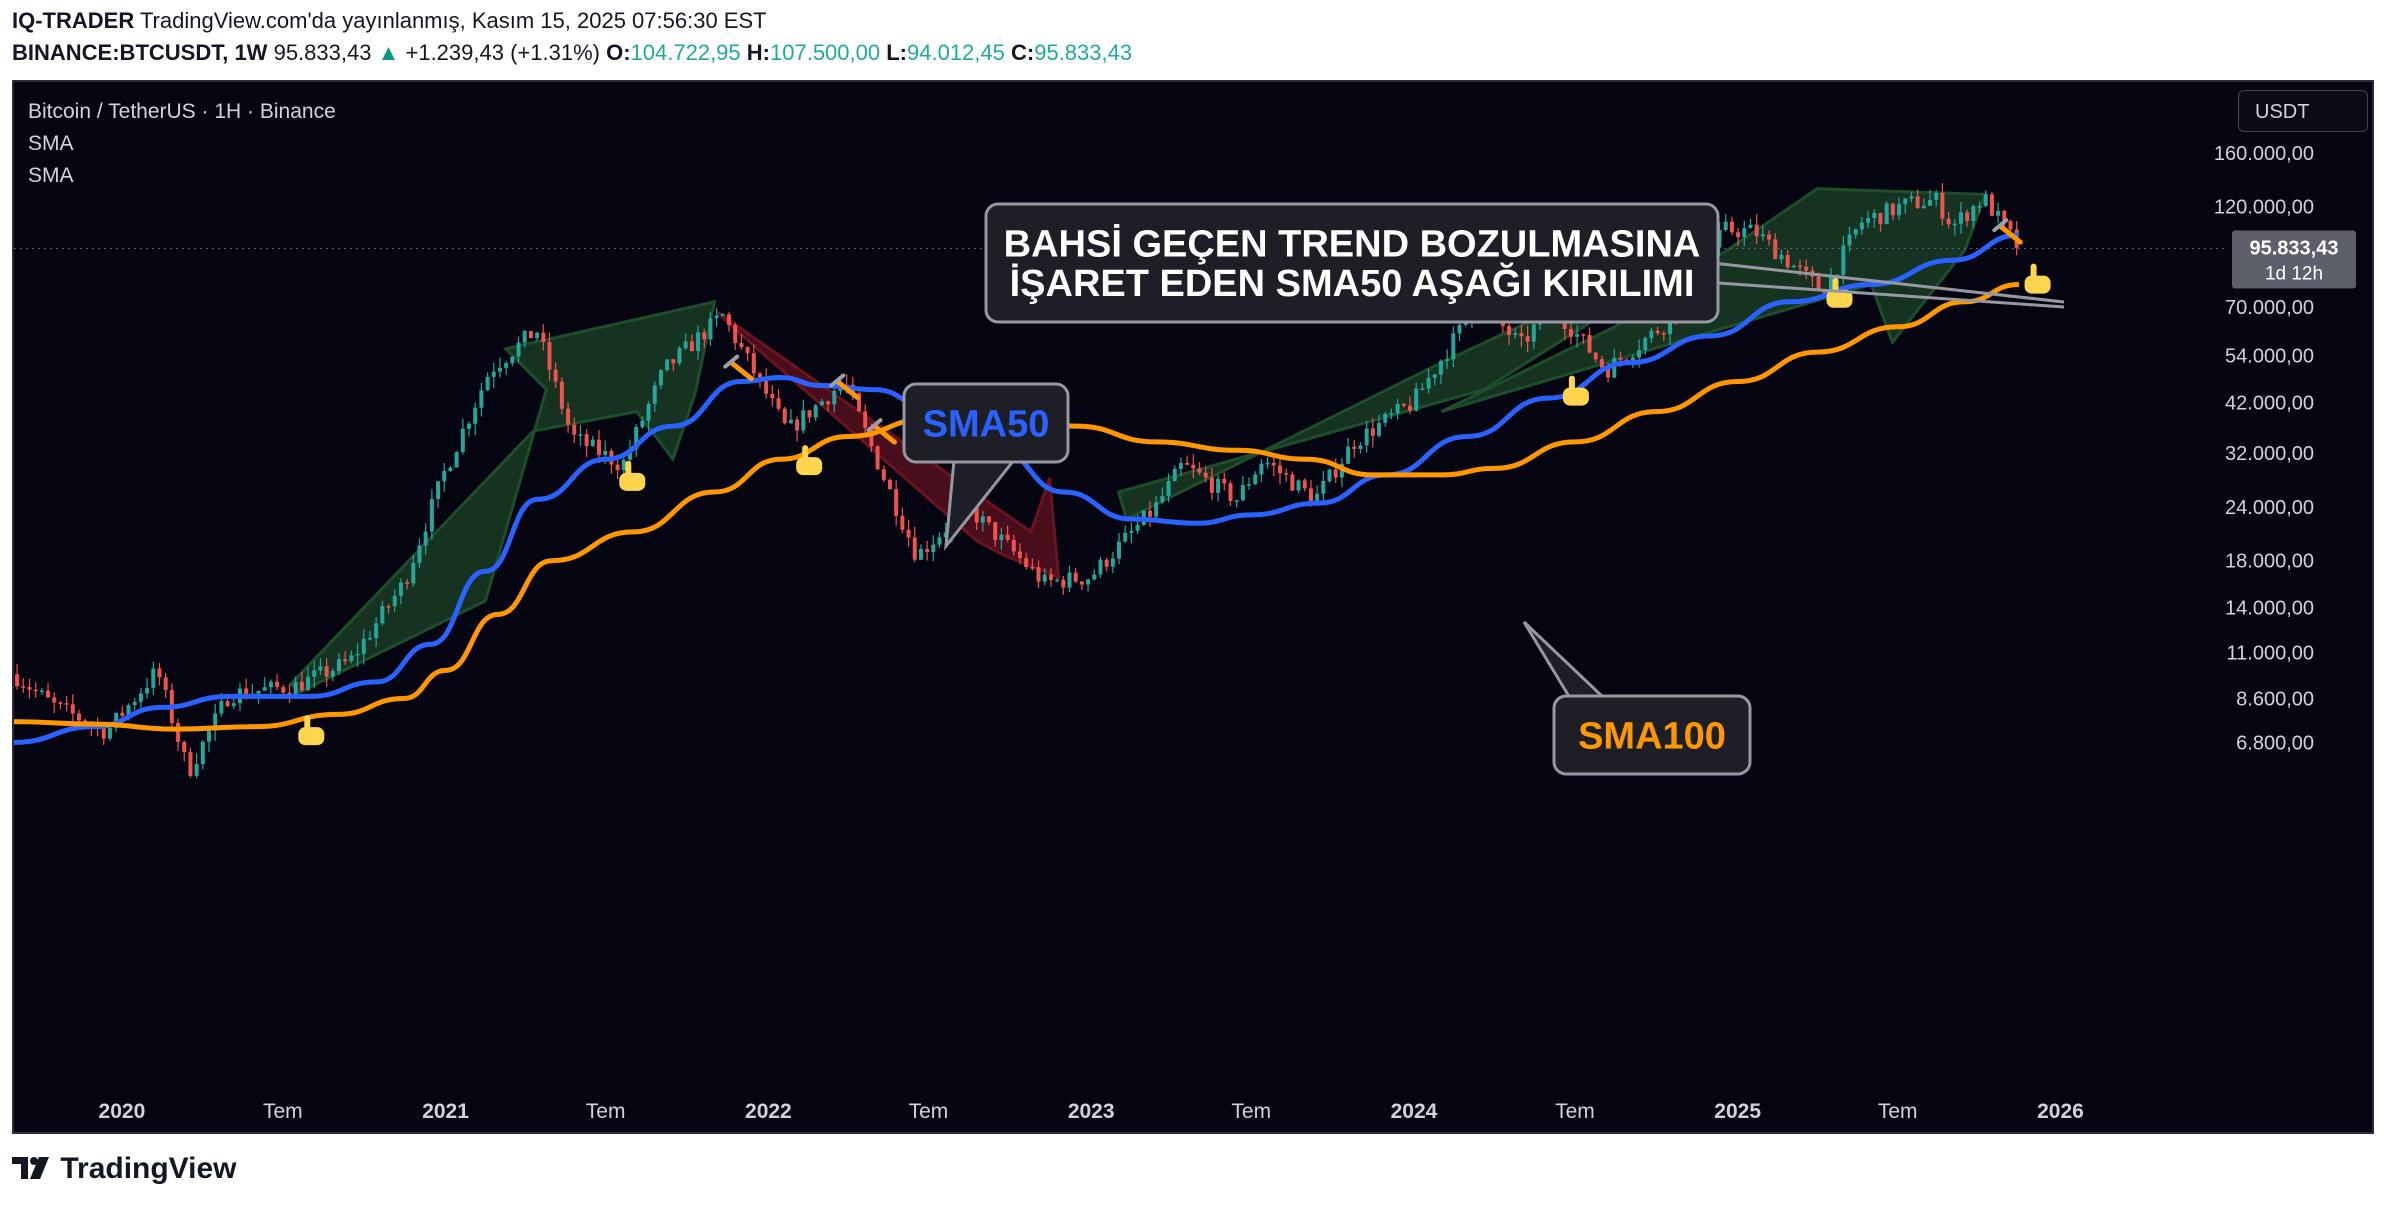  I want to click on y-tick-label: 32.000,00, so click(2269, 454).